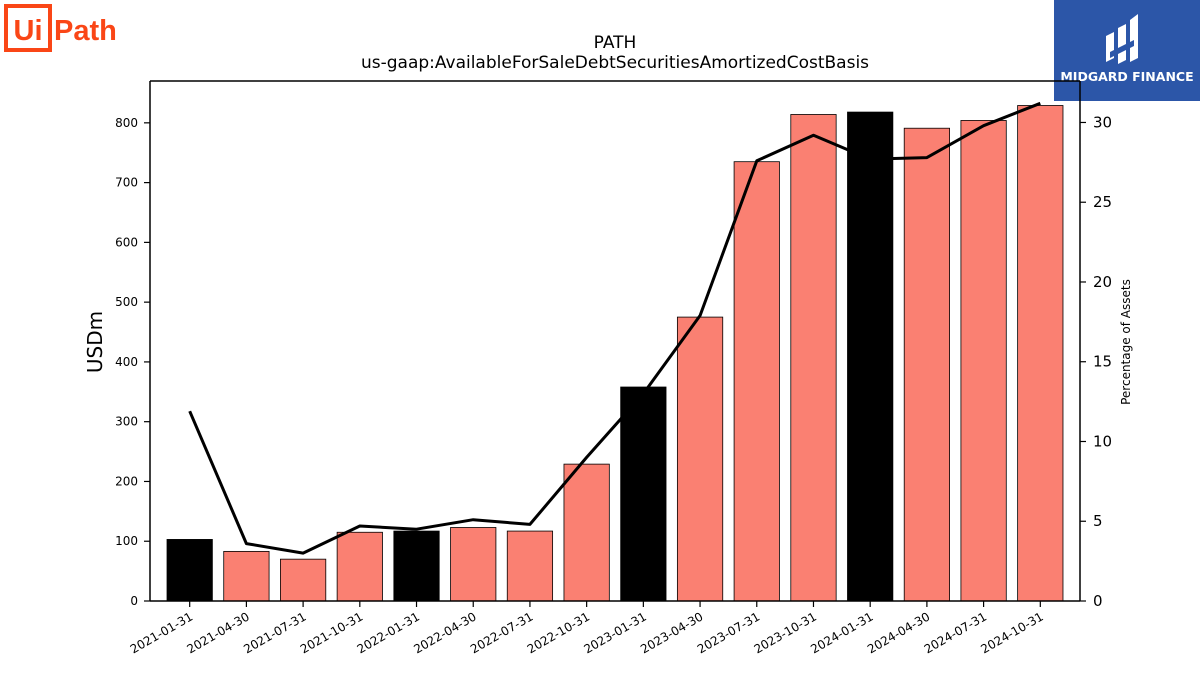 The image size is (1200, 675). I want to click on x-tick-label: 2024-07-31, so click(955, 632).